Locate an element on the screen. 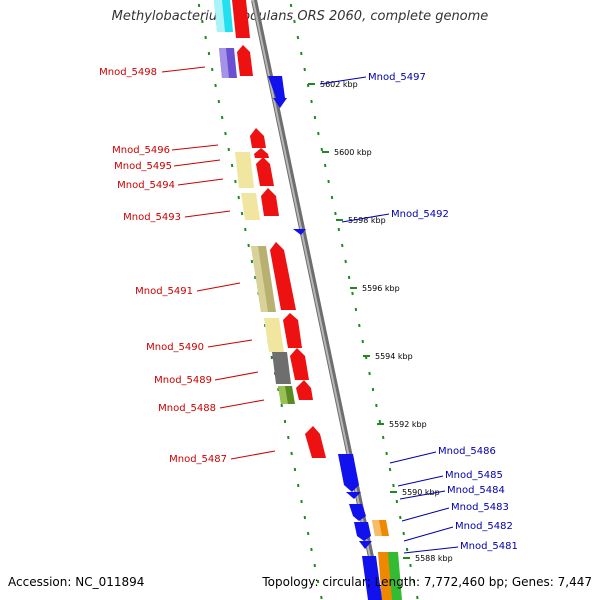 This screenshot has width=600, height=600. gene-label-mnod-5483: Mnod_5483 is located at coordinates (480, 507).